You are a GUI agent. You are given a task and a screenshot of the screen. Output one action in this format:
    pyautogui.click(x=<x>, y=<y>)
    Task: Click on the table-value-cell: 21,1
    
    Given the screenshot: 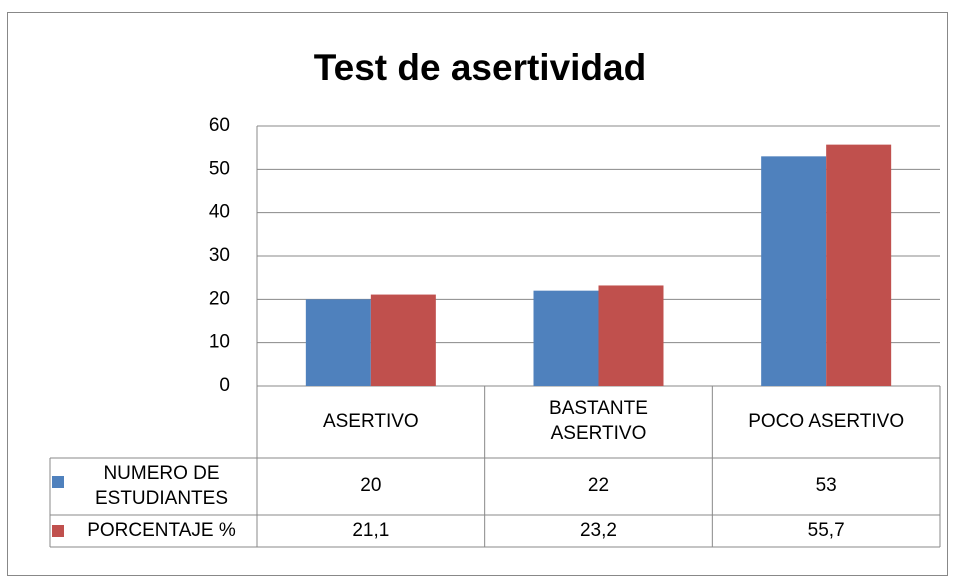 What is the action you would take?
    pyautogui.click(x=371, y=531)
    